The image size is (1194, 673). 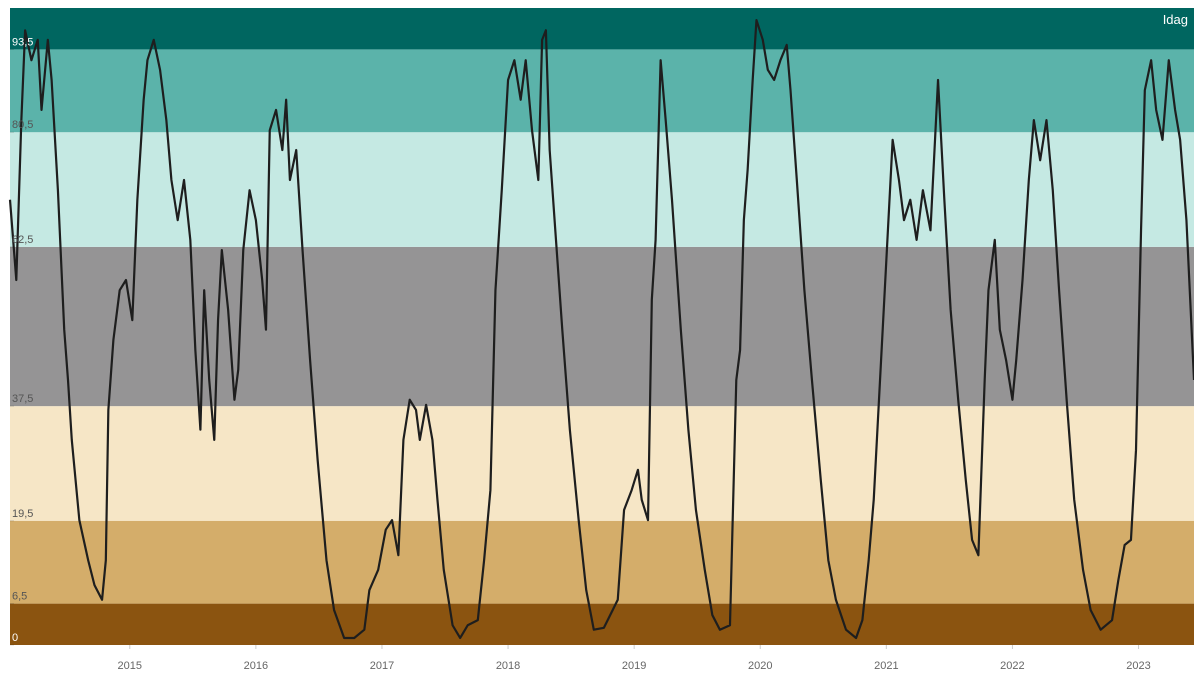 I want to click on x-tick-label: 2021, so click(x=886, y=666).